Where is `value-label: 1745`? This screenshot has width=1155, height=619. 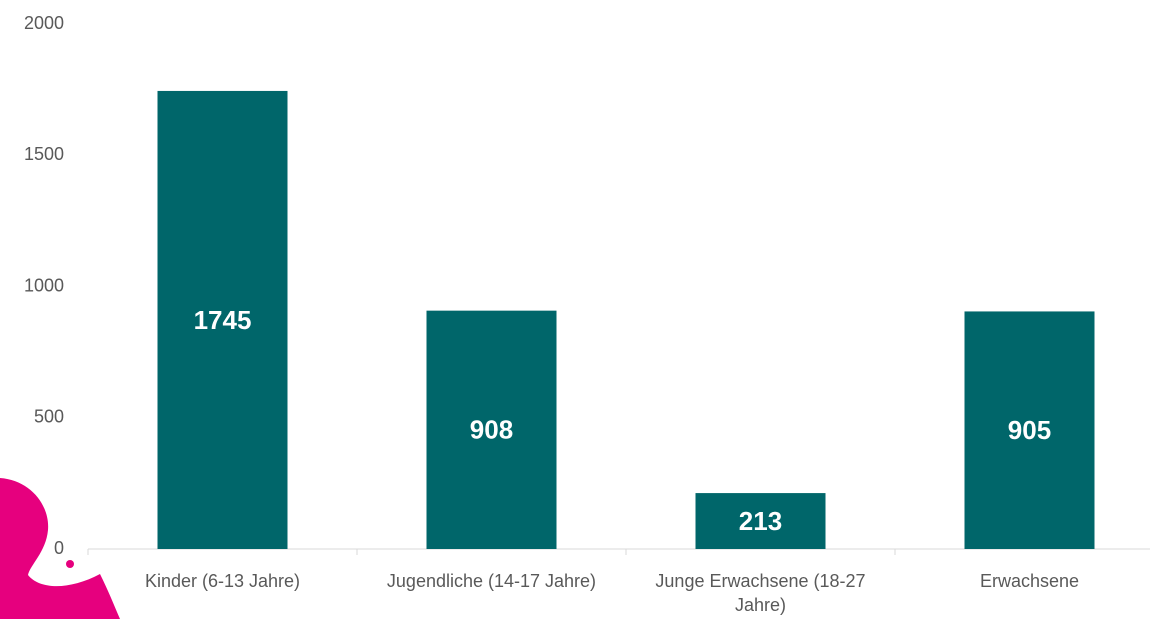
value-label: 1745 is located at coordinates (223, 320).